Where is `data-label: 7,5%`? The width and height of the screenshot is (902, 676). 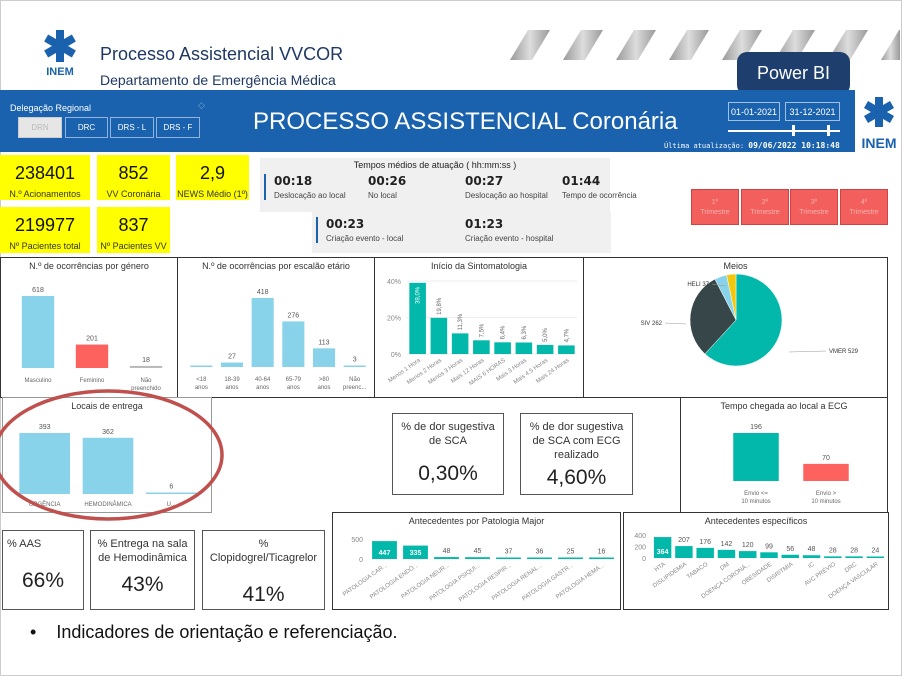
data-label: 7,5% is located at coordinates (482, 330).